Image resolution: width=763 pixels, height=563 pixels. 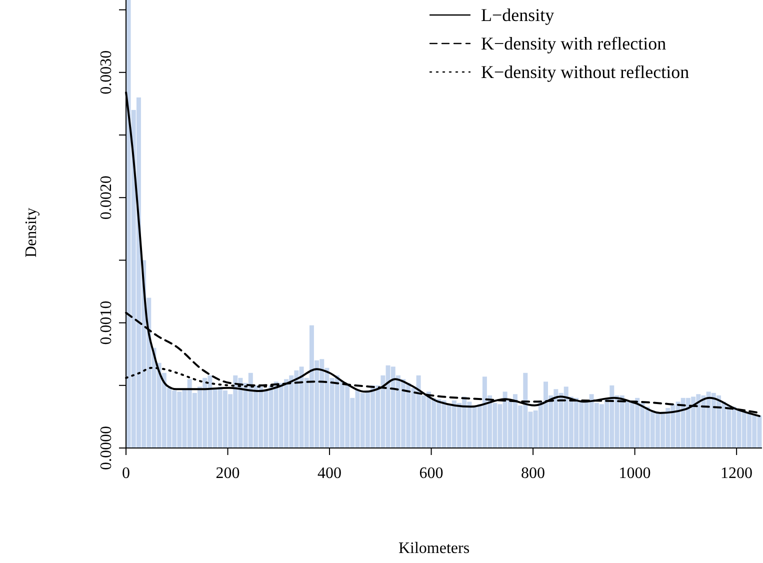 What do you see at coordinates (634, 473) in the screenshot?
I see `x-tick-label: 1000` at bounding box center [634, 473].